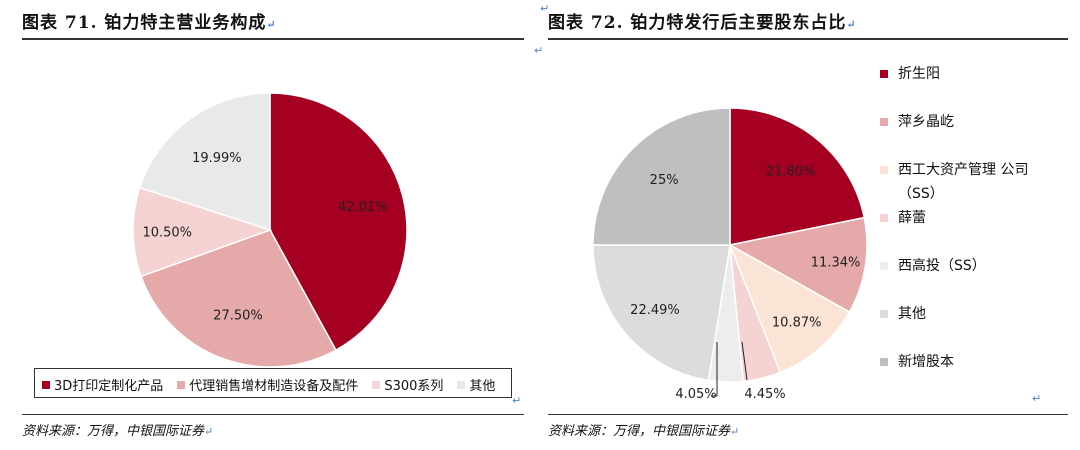 This screenshot has width=1080, height=450. Describe the element at coordinates (954, 182) in the screenshot. I see `right-legend-item: 西工大资产管理 公司 （SS）` at that location.